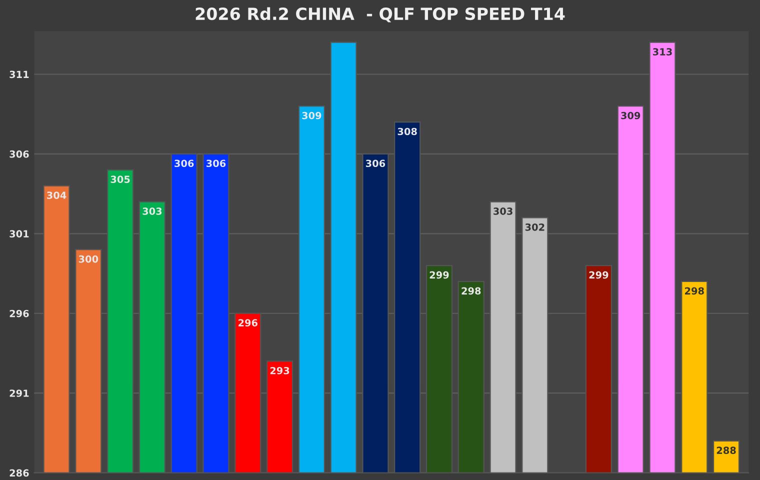 The height and width of the screenshot is (480, 760). Describe the element at coordinates (19, 154) in the screenshot. I see `y-tick-label: 306` at that location.